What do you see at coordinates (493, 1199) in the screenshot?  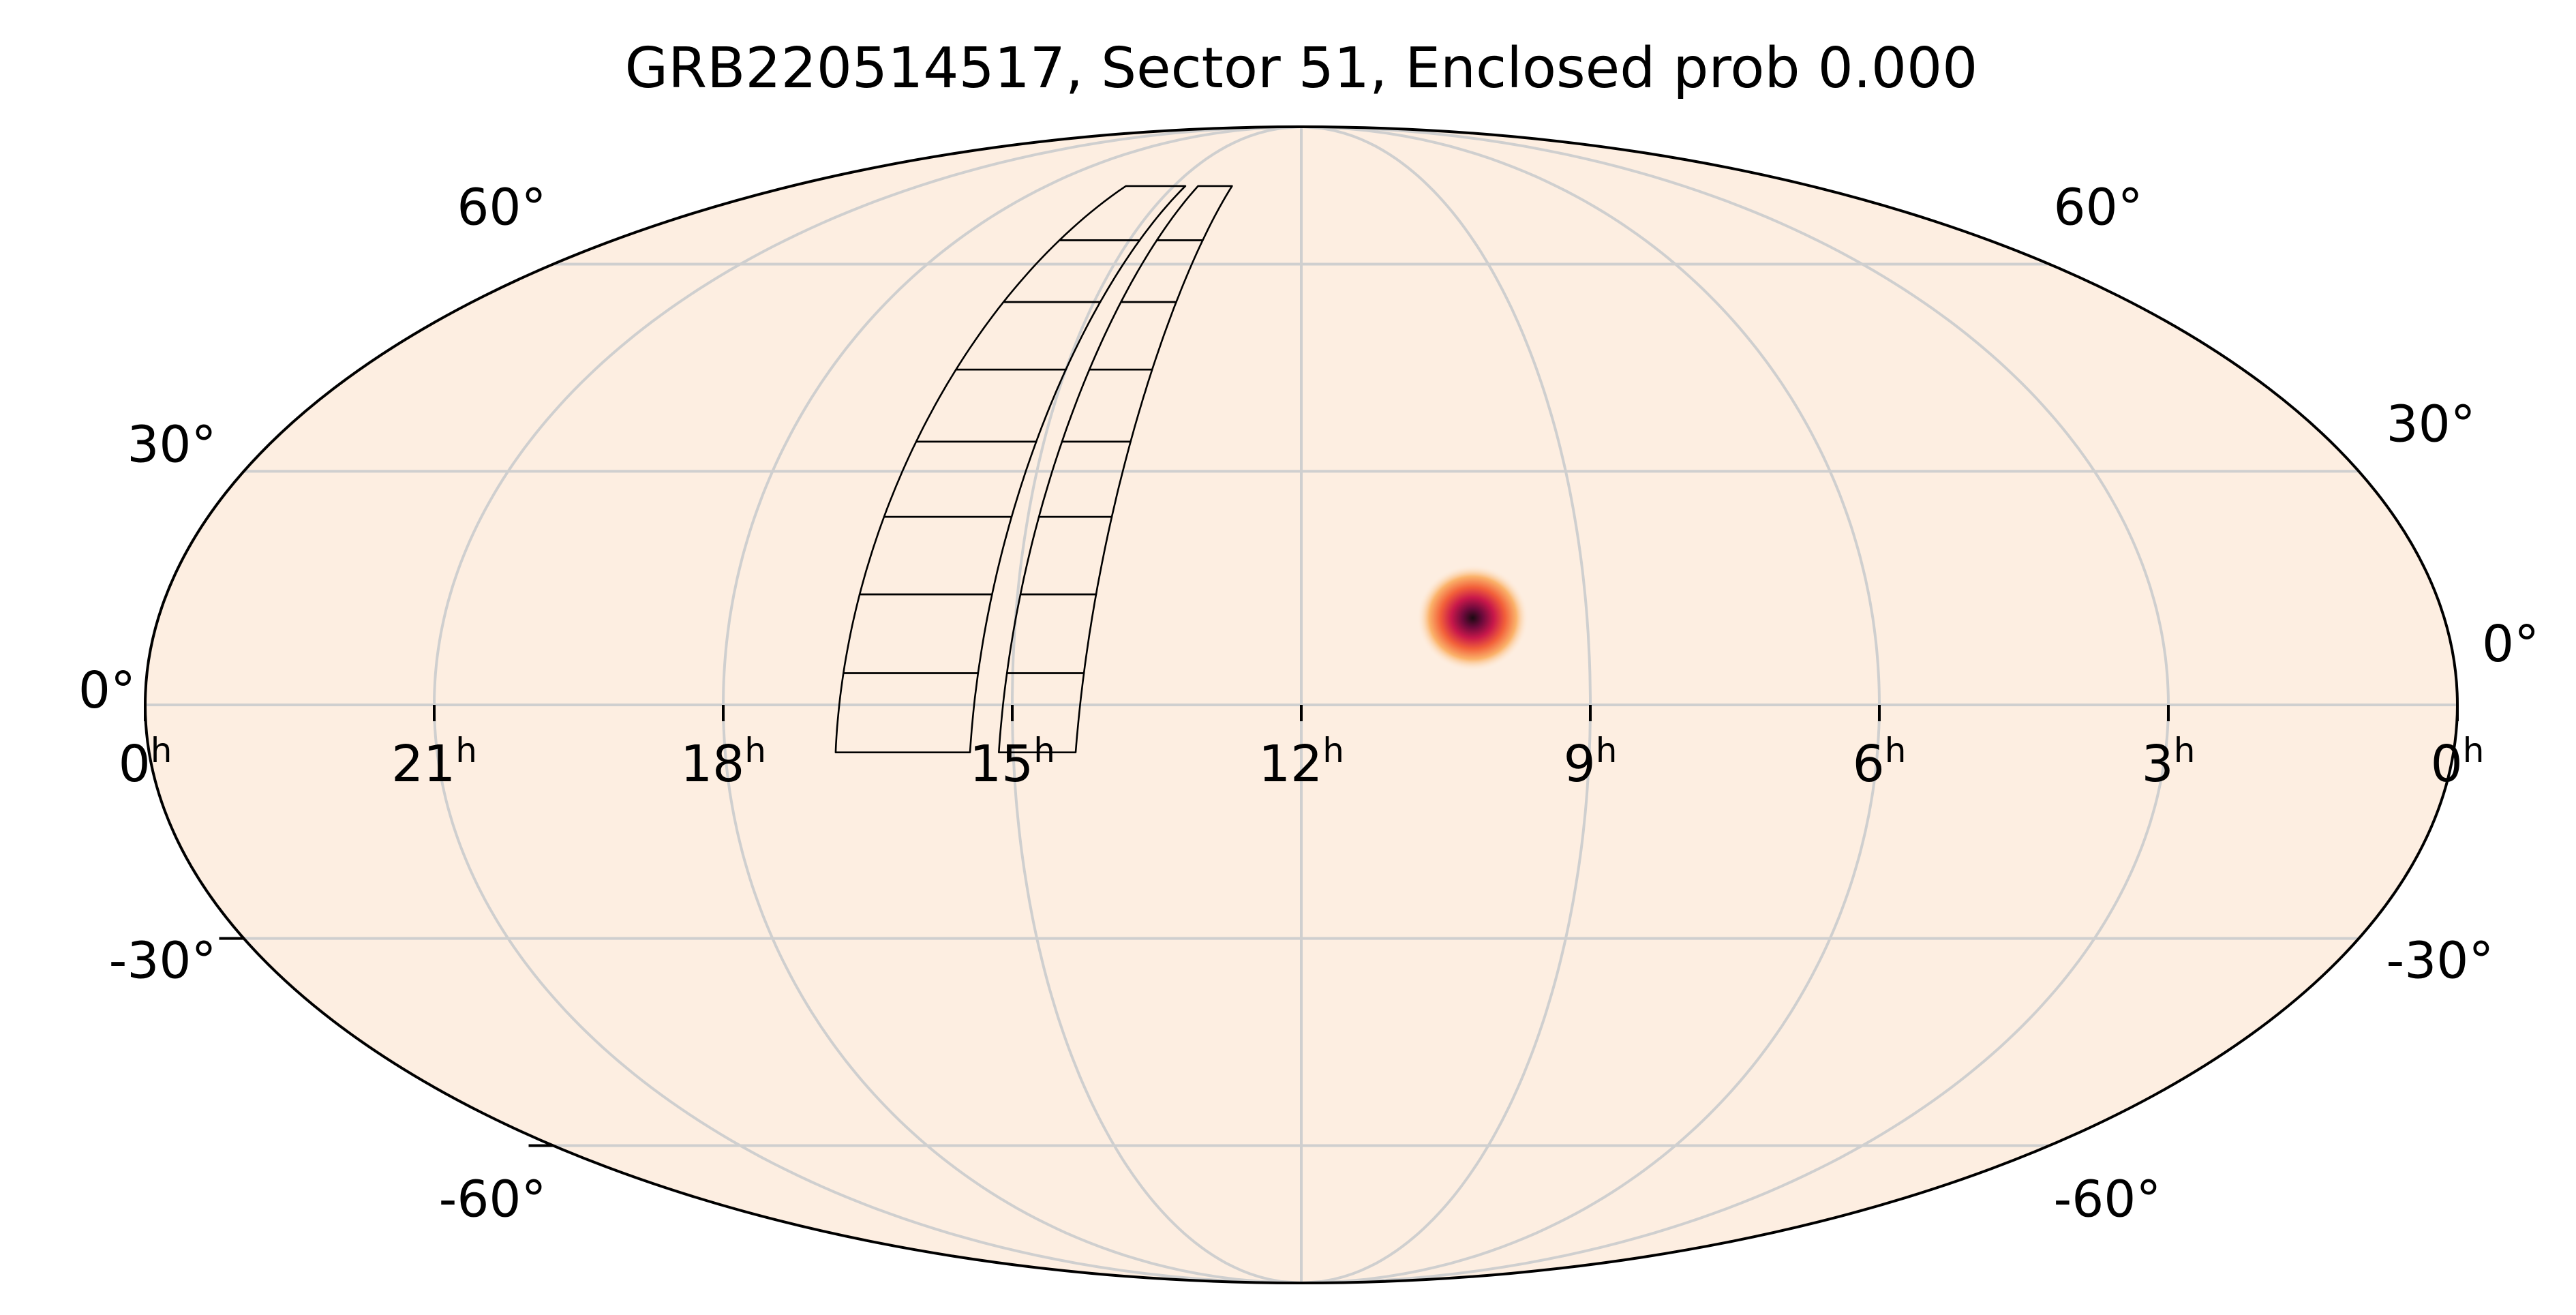 I see `dec-label-left: -60°` at bounding box center [493, 1199].